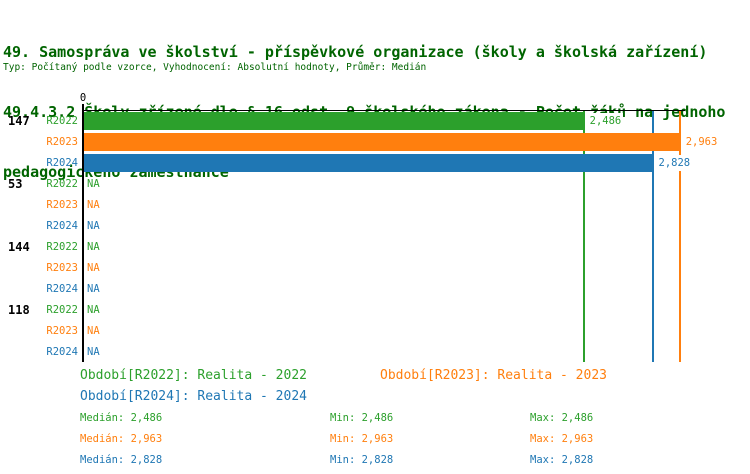 This screenshot has height=474, width=750. Describe the element at coordinates (362, 439) in the screenshot. I see `stat-min-r2023: Min: 2,963` at that location.